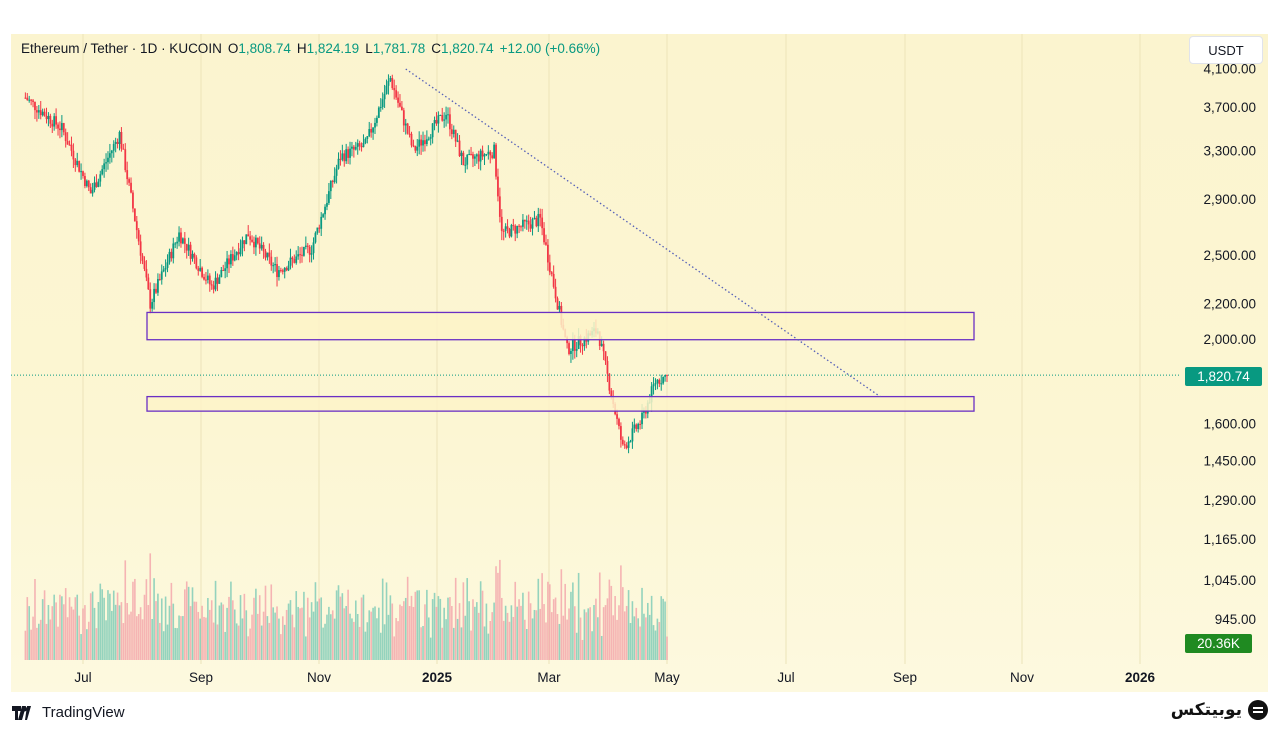 This screenshot has width=1280, height=733. What do you see at coordinates (560, 361) in the screenshot?
I see `support-zones` at bounding box center [560, 361].